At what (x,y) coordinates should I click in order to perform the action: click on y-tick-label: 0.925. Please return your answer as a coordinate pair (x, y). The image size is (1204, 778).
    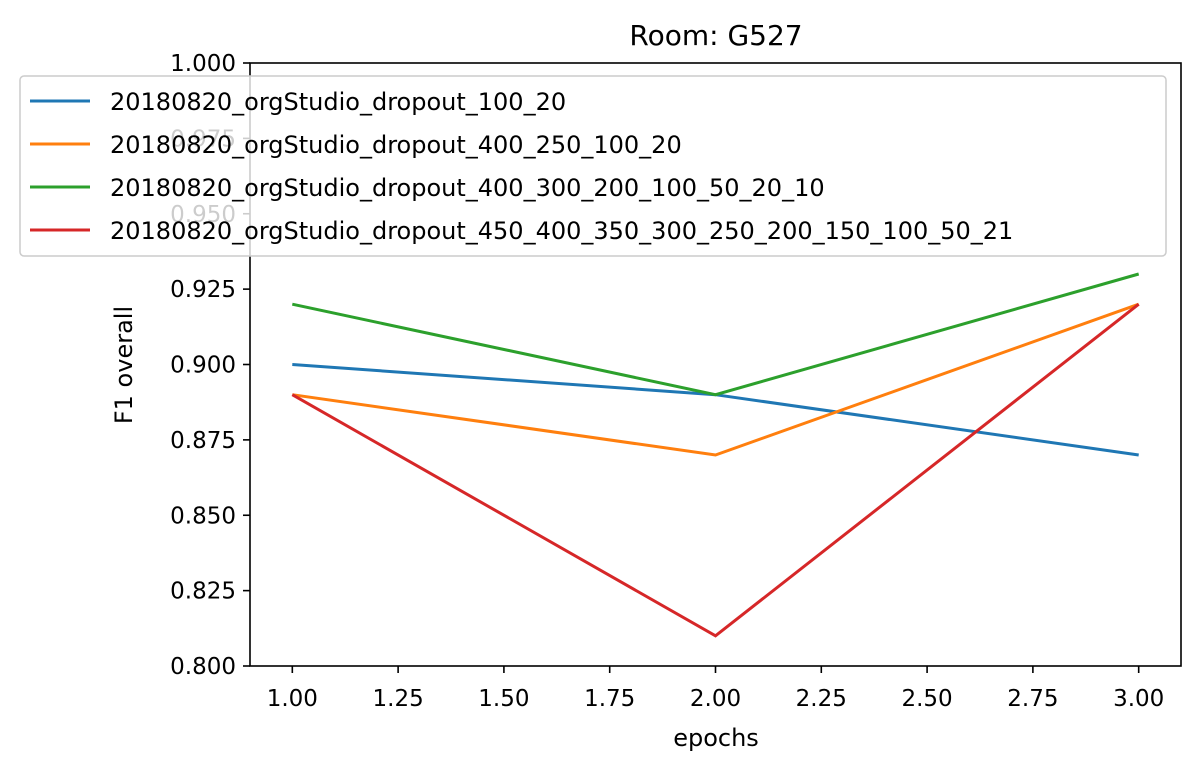
    Looking at the image, I should click on (203, 290).